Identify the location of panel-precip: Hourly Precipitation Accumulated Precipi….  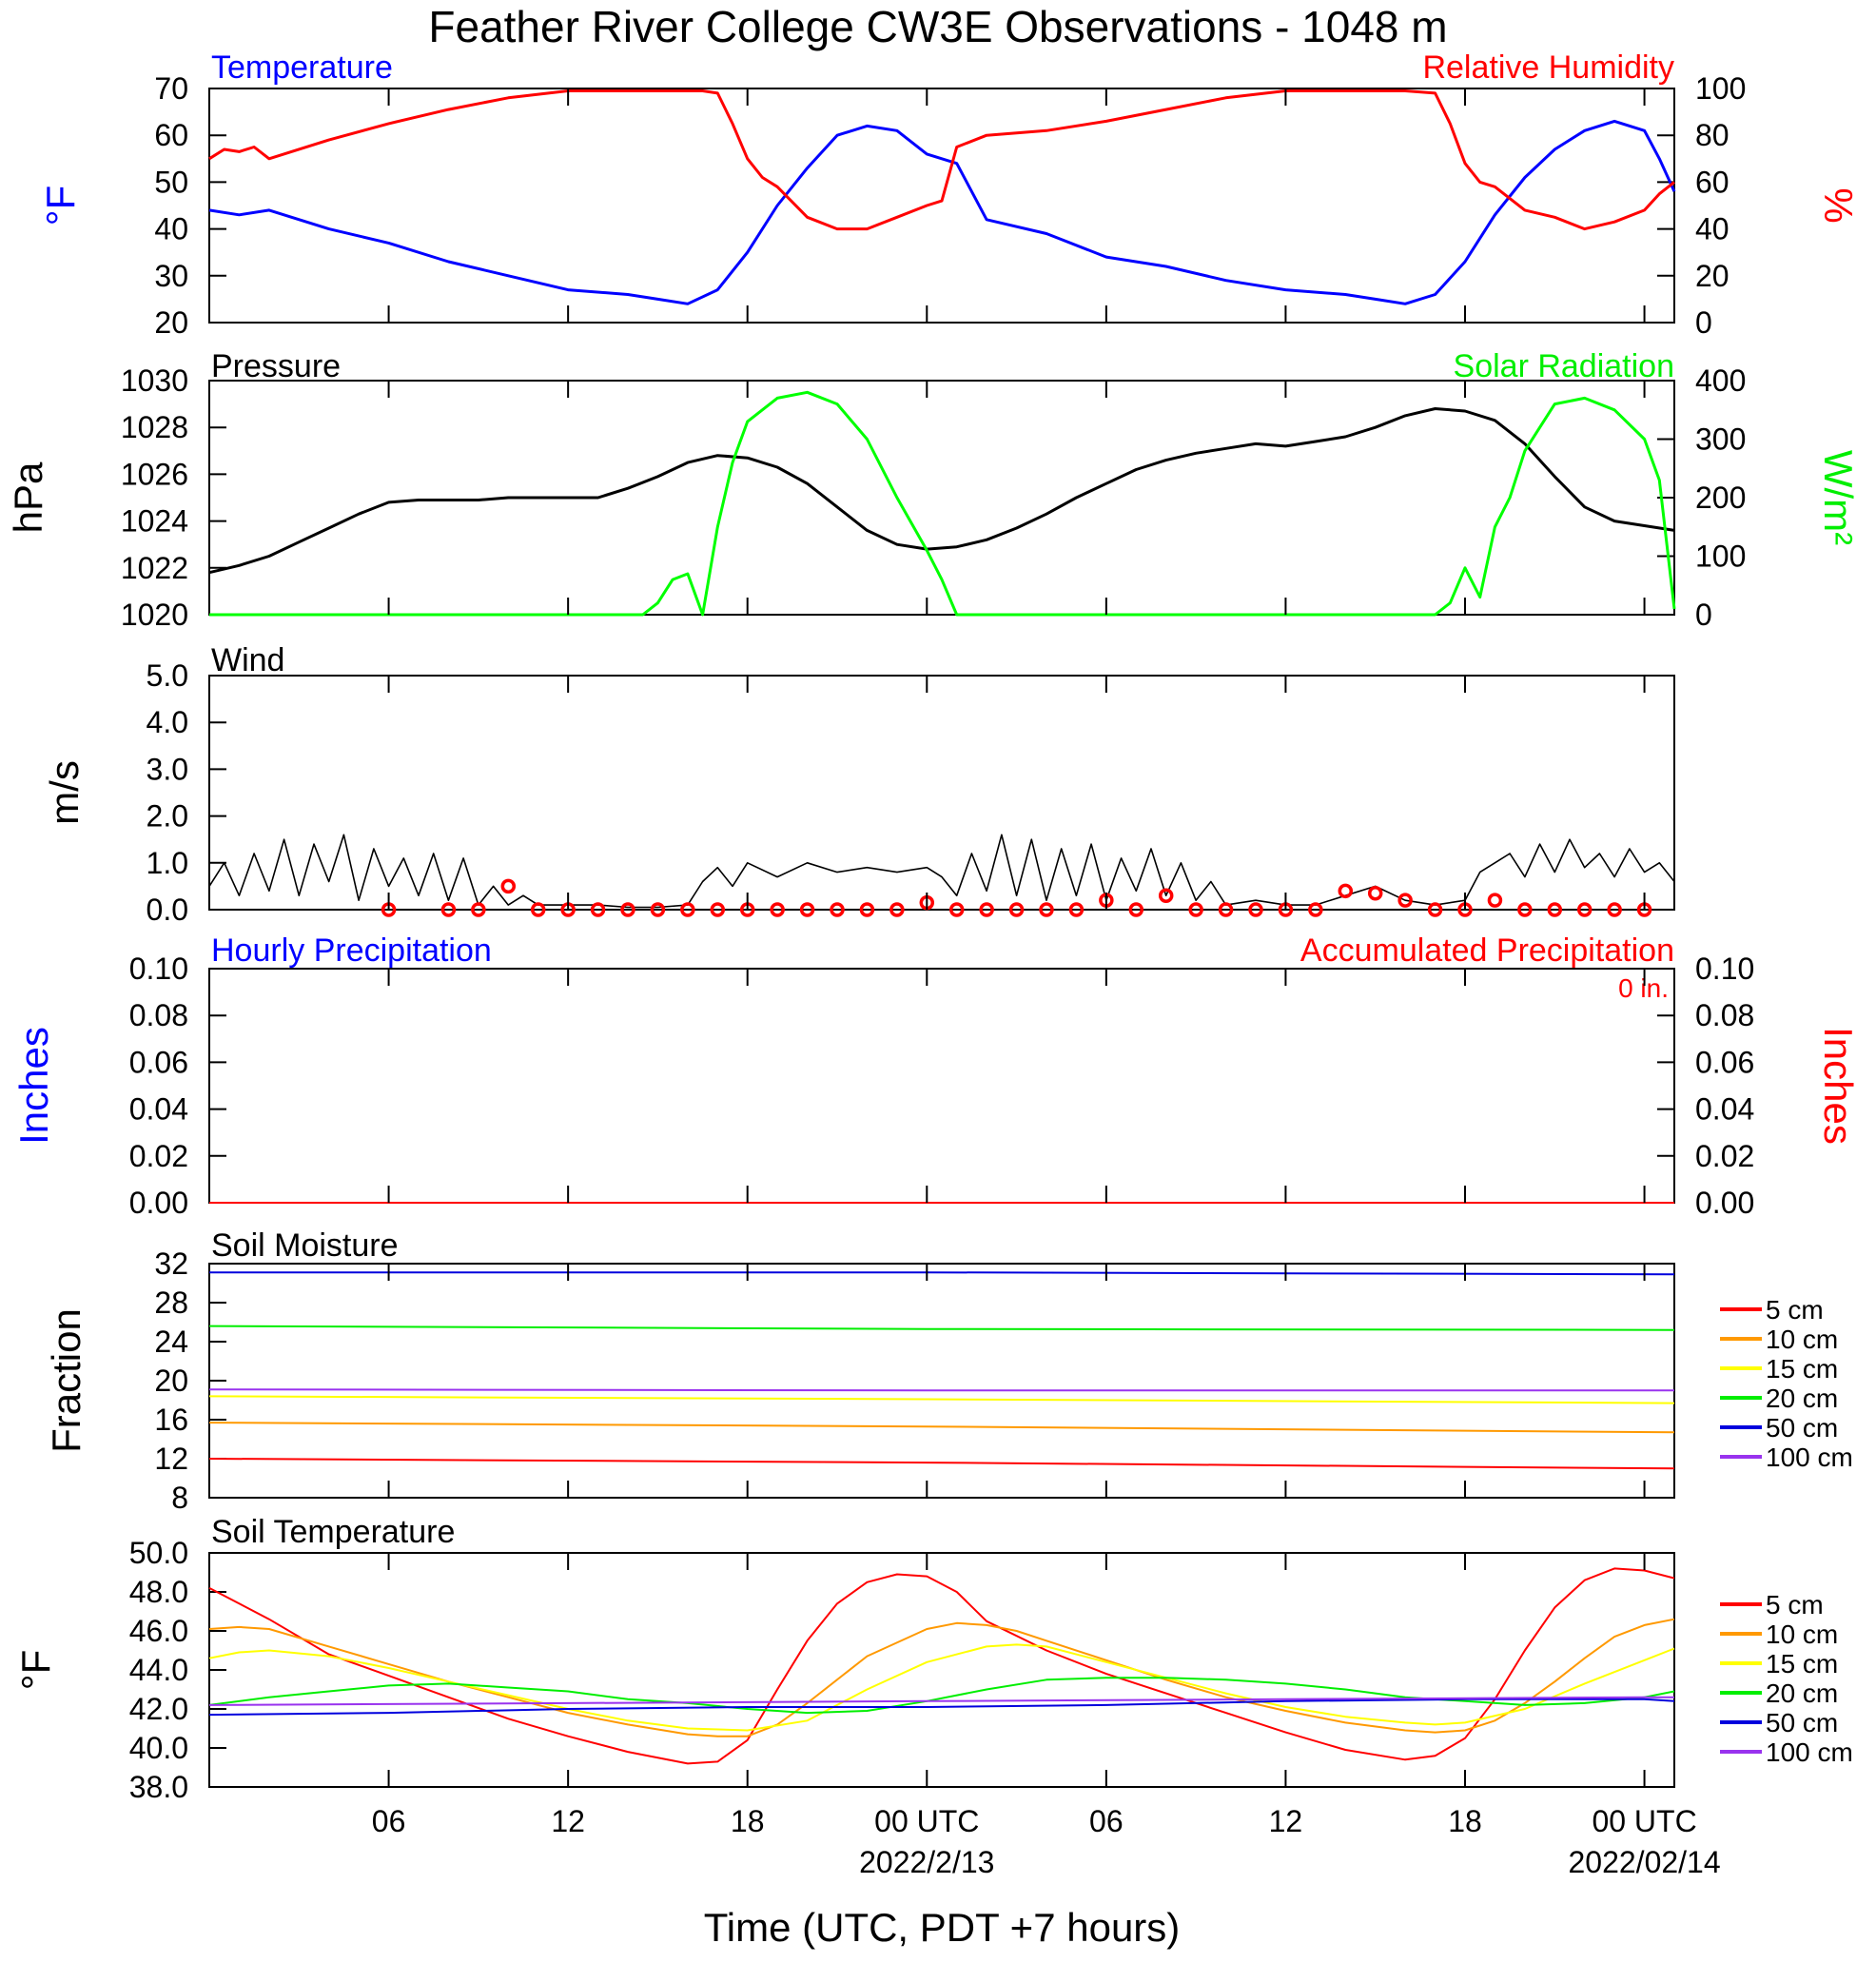
(936, 1076).